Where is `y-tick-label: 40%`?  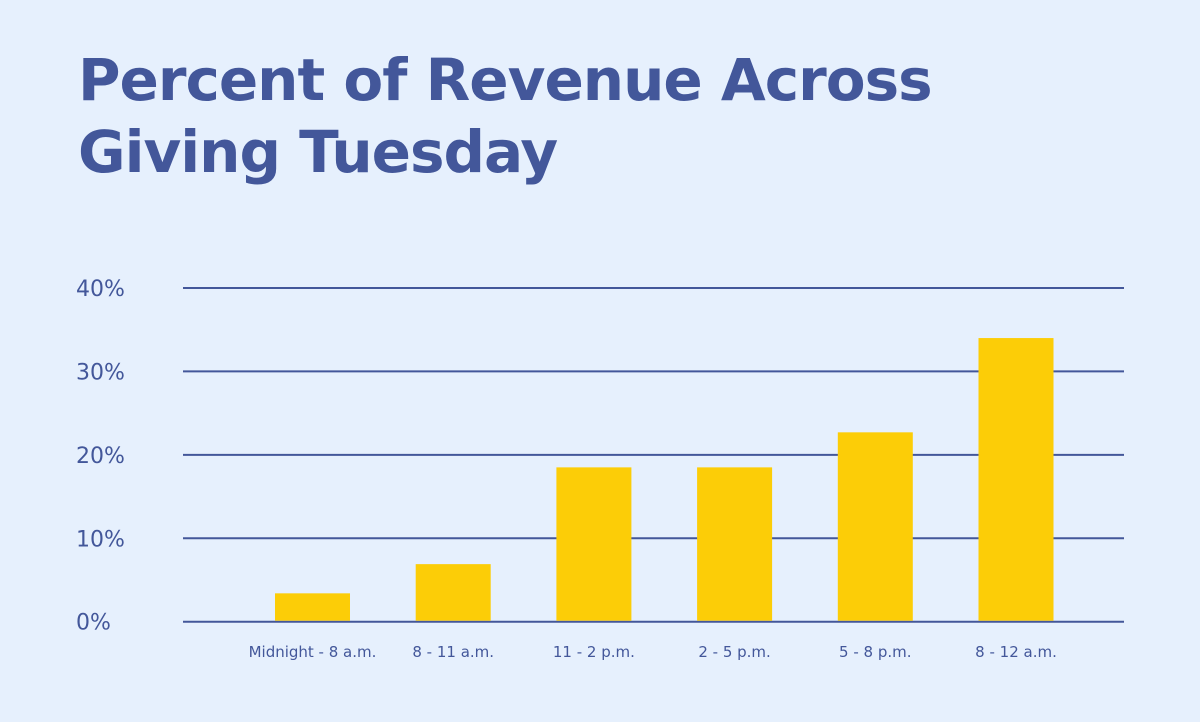
y-tick-label: 40% is located at coordinates (100, 289).